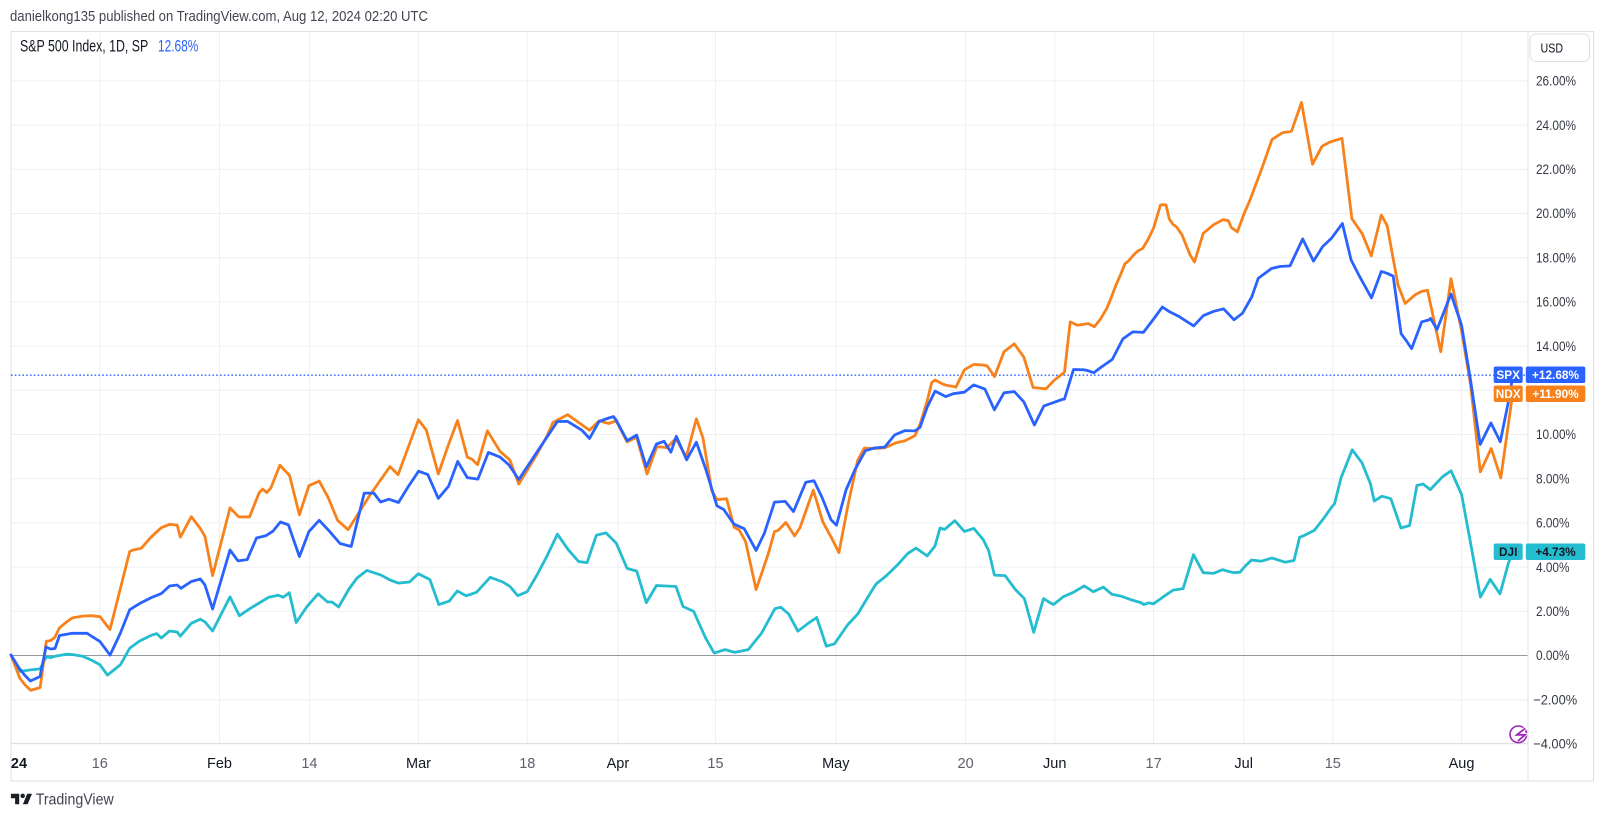 Image resolution: width=1605 pixels, height=819 pixels. I want to click on svg-text: 12.68%, so click(178, 47).